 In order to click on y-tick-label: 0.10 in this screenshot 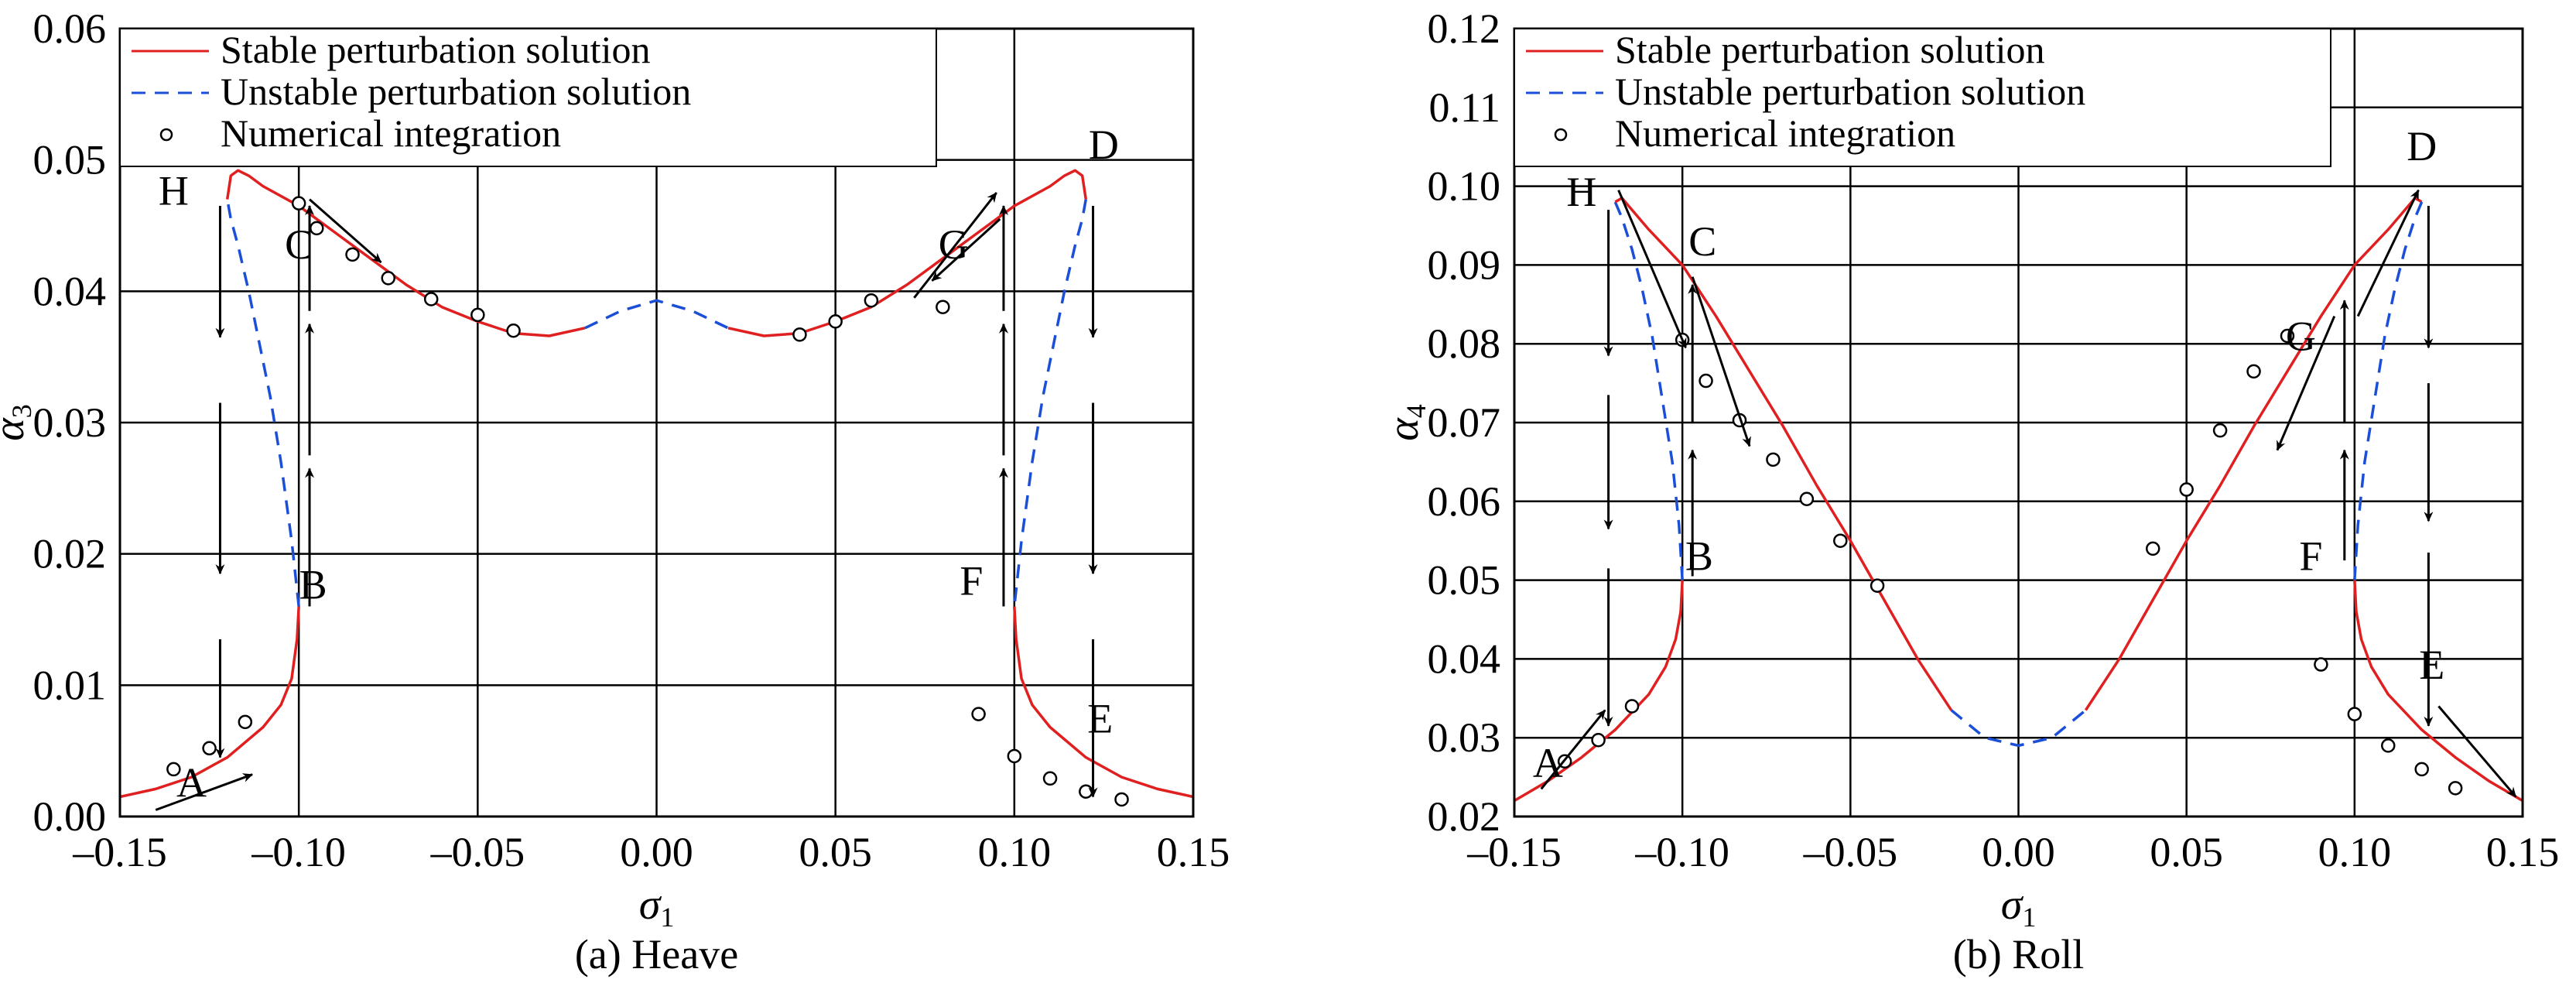, I will do `click(1464, 186)`.